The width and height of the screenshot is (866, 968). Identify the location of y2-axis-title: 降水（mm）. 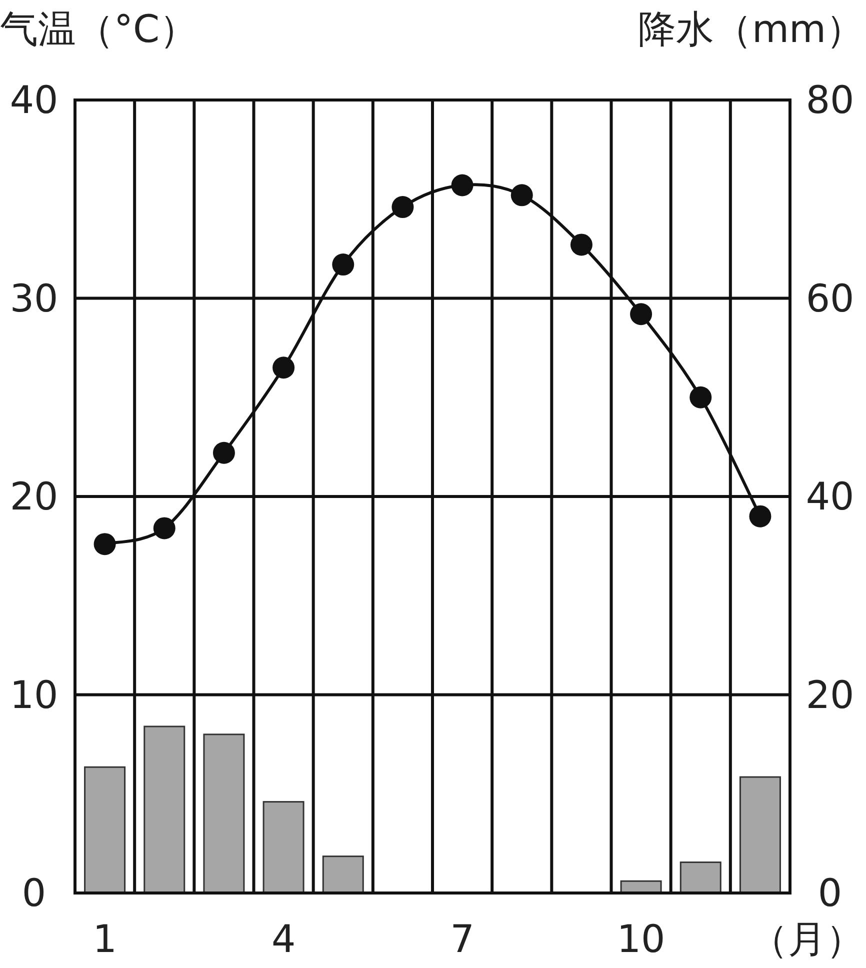
(751, 29).